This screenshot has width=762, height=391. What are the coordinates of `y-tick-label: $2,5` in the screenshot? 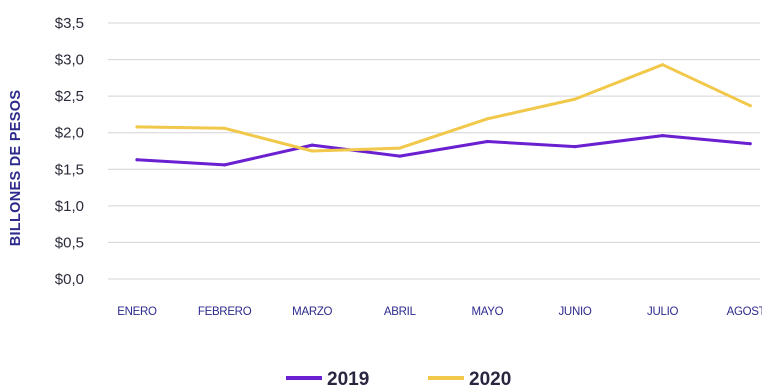 It's located at (69, 96).